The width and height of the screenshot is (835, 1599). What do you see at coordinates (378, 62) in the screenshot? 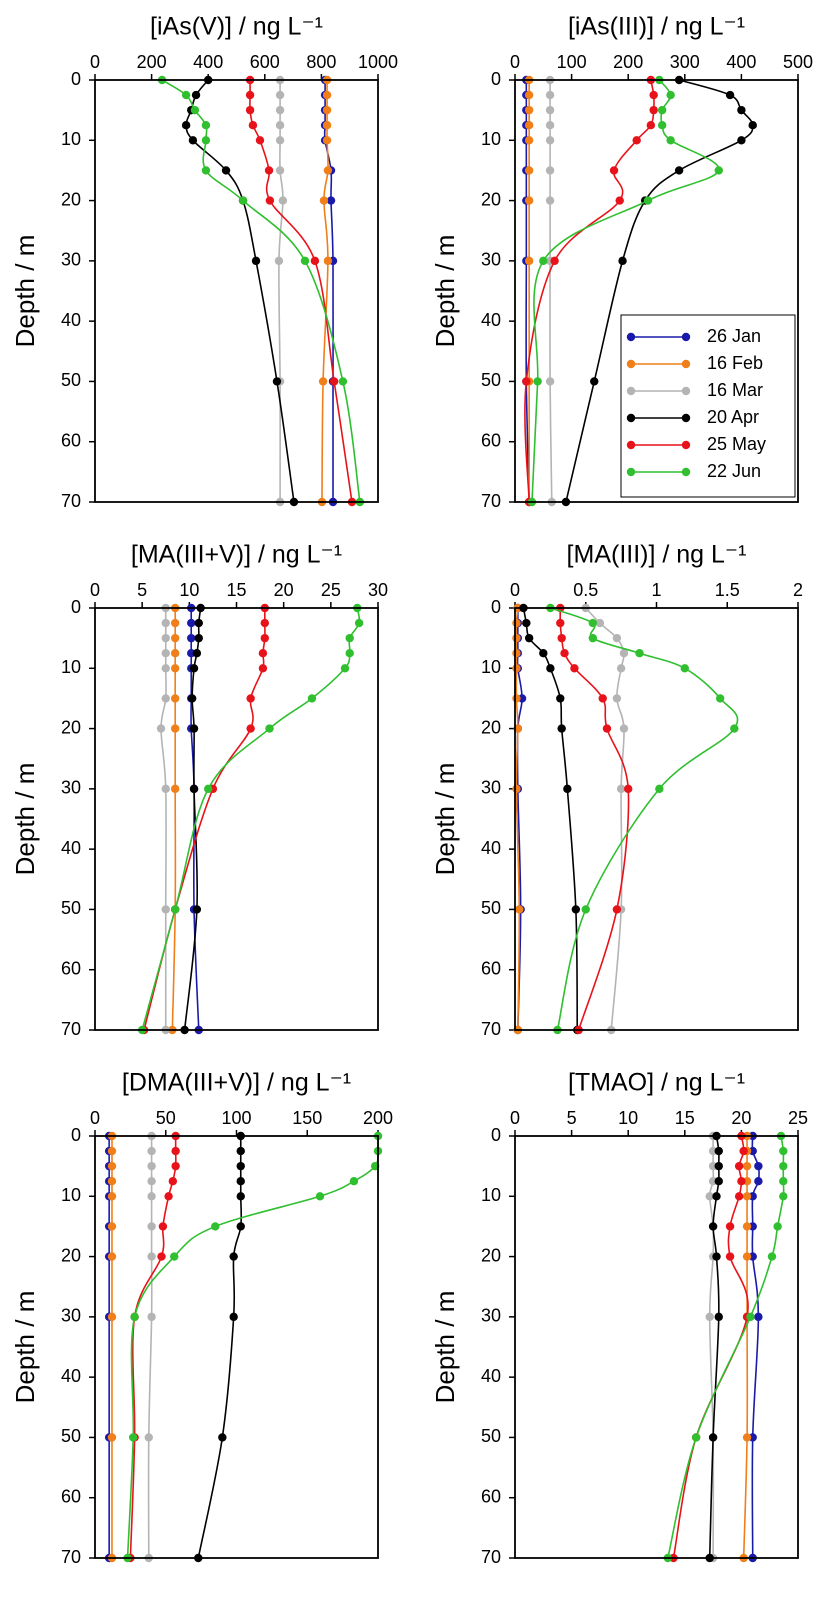
I see `x-tick-label: 1000` at bounding box center [378, 62].